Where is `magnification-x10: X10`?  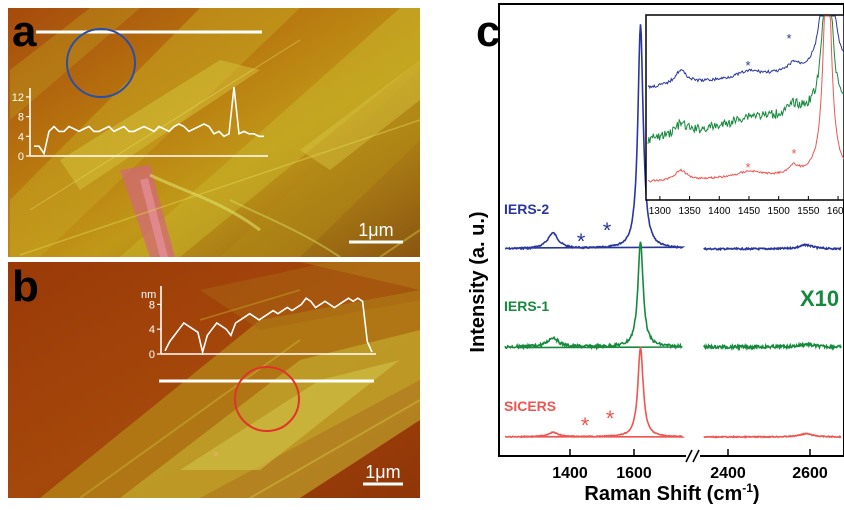
magnification-x10: X10 is located at coordinates (819, 298).